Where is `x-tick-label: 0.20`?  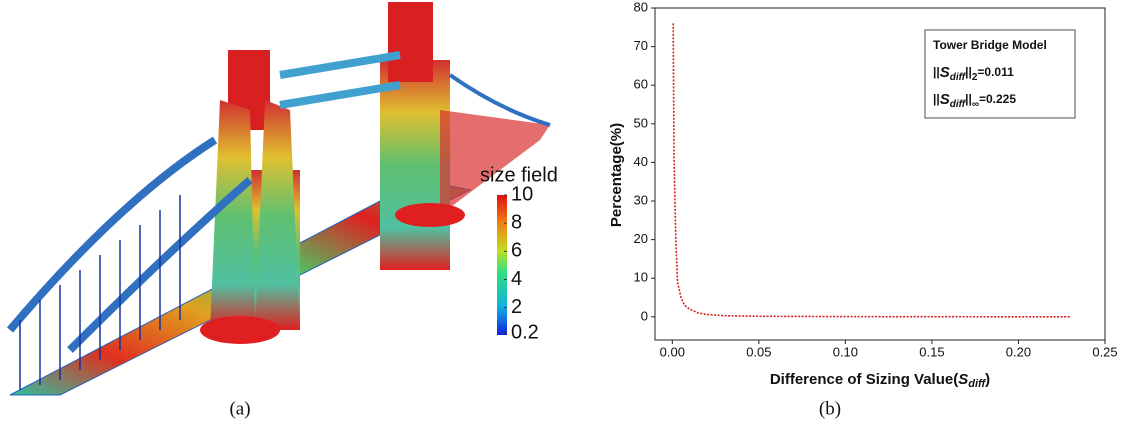
x-tick-label: 0.20 is located at coordinates (1018, 351).